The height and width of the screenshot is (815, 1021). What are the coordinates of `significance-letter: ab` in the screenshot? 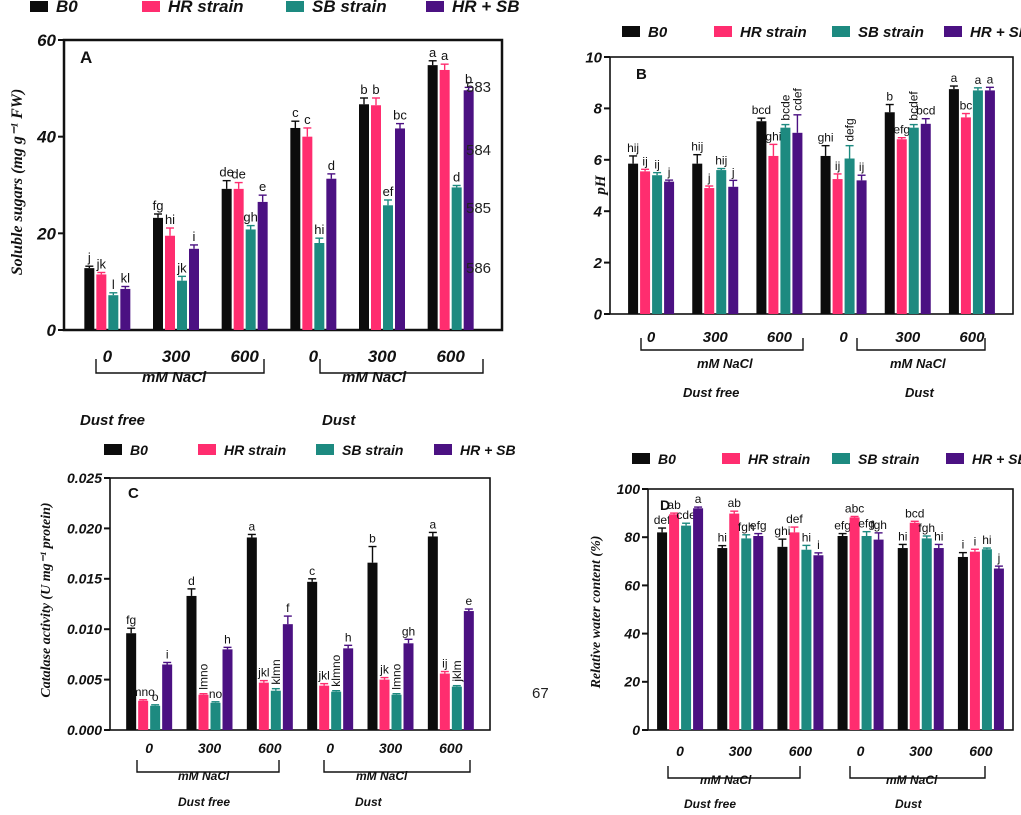 It's located at (674, 505).